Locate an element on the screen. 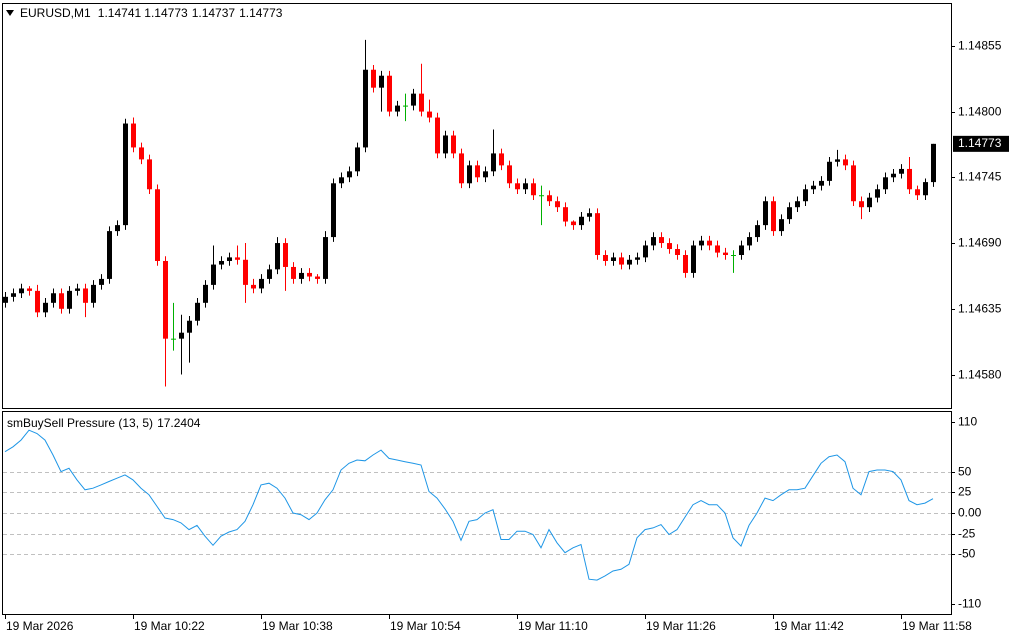  x-tick-label: 19 Mar 10:38 is located at coordinates (297, 626).